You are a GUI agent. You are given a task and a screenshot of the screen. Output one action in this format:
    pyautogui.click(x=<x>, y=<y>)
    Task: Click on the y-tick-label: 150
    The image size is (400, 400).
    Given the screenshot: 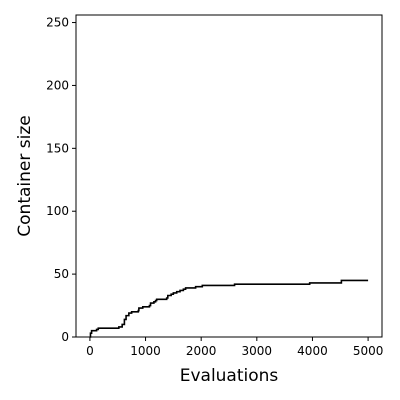 What is the action you would take?
    pyautogui.click(x=57, y=148)
    